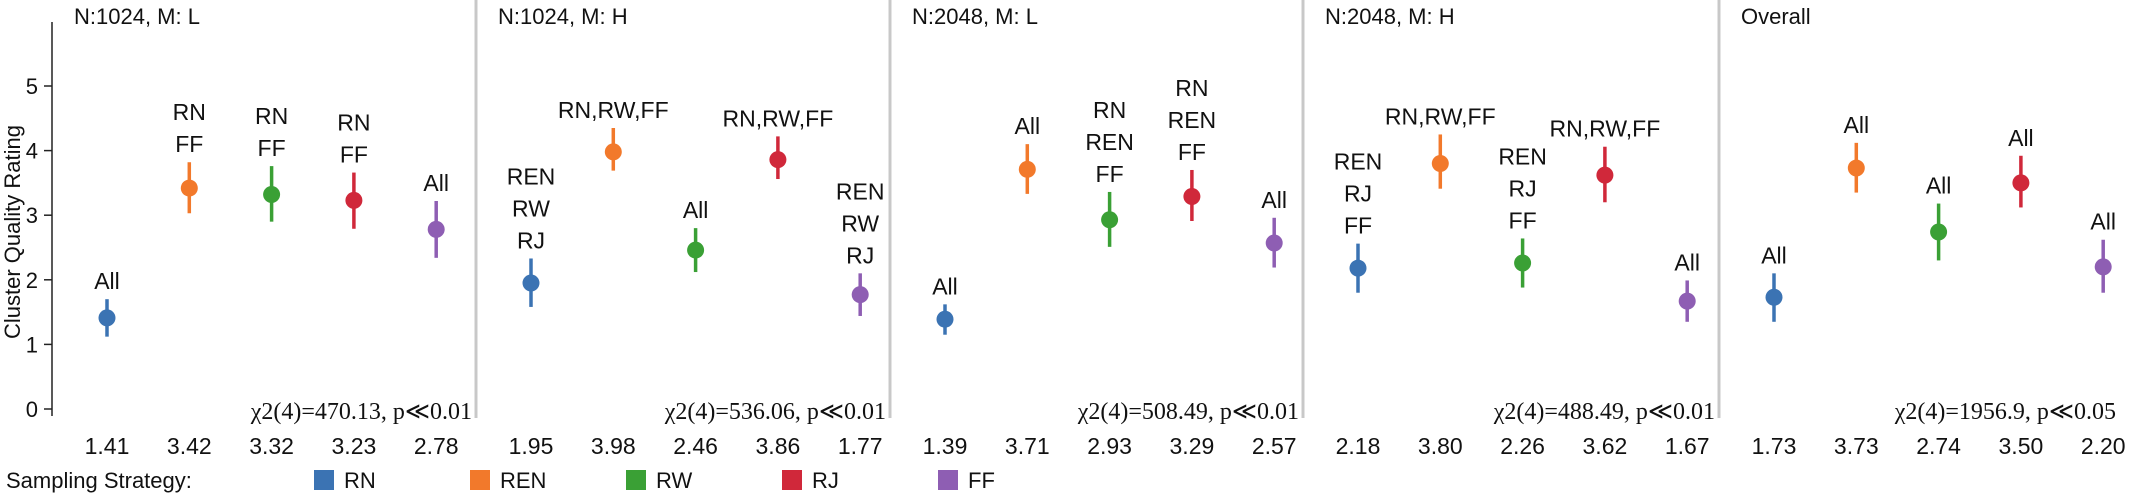  Describe the element at coordinates (1027, 446) in the screenshot. I see `mean-value-label: 3.71` at that location.